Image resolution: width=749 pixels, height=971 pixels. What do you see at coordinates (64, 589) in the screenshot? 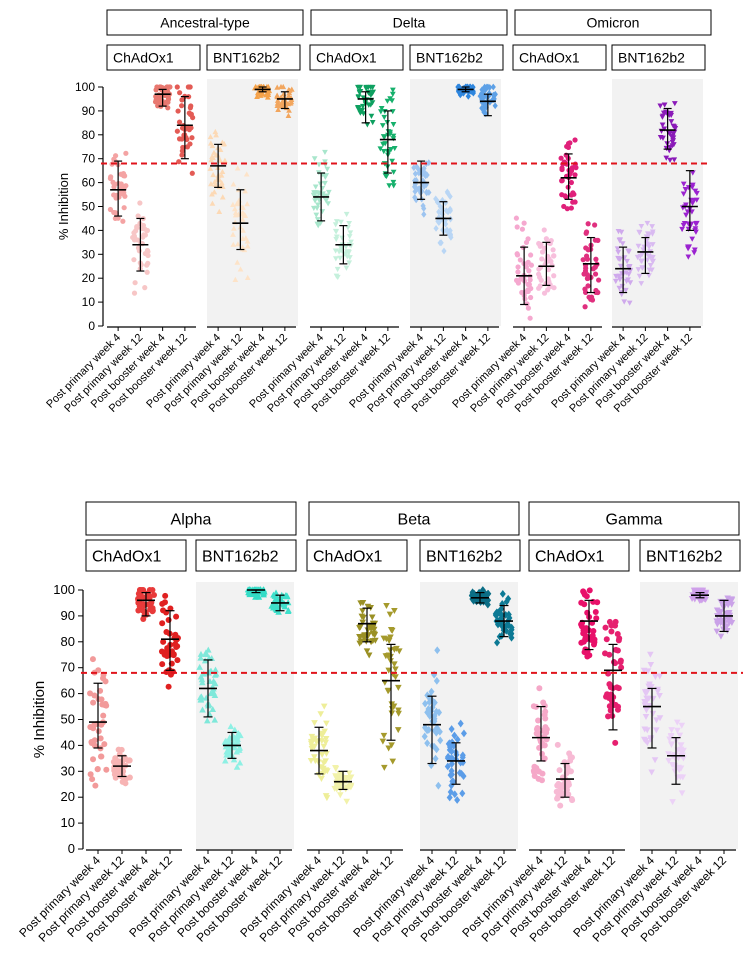
I see `y-tick-label: 100` at bounding box center [64, 589].